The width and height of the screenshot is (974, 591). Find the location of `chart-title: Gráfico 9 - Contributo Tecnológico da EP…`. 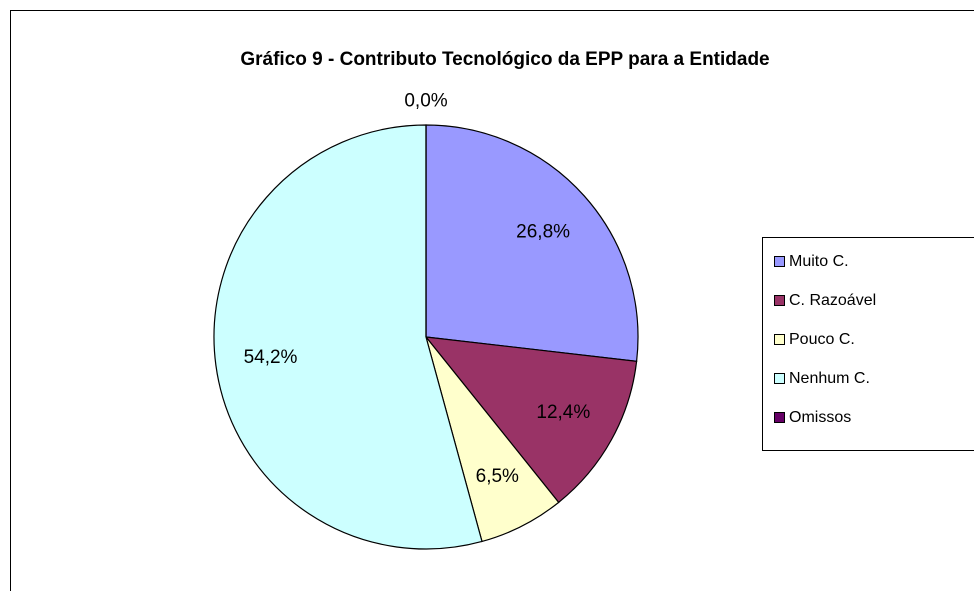

chart-title: Gráfico 9 - Contributo Tecnológico da EP… is located at coordinates (504, 59).